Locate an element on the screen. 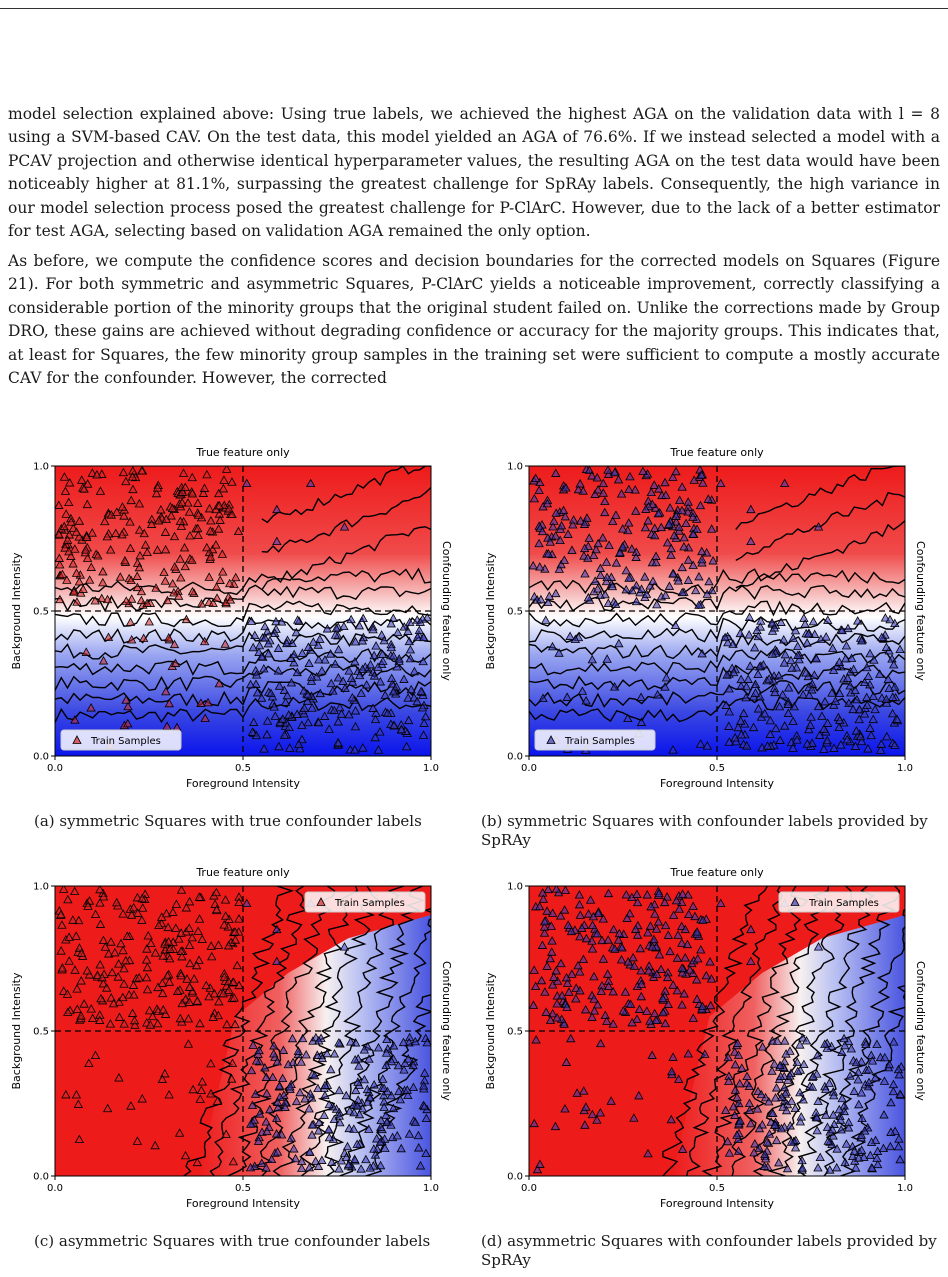  legend-box is located at coordinates (365, 902).